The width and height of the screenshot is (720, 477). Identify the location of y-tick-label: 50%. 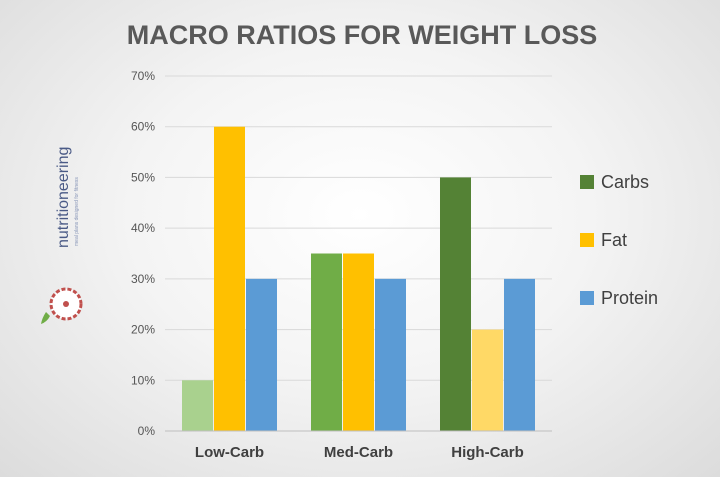
(143, 177).